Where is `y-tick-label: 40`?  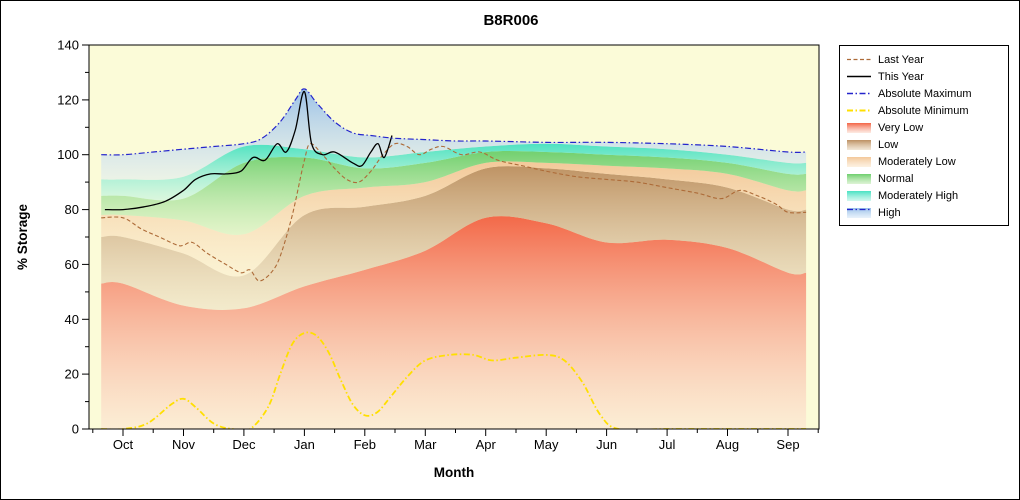
y-tick-label: 40 is located at coordinates (72, 319).